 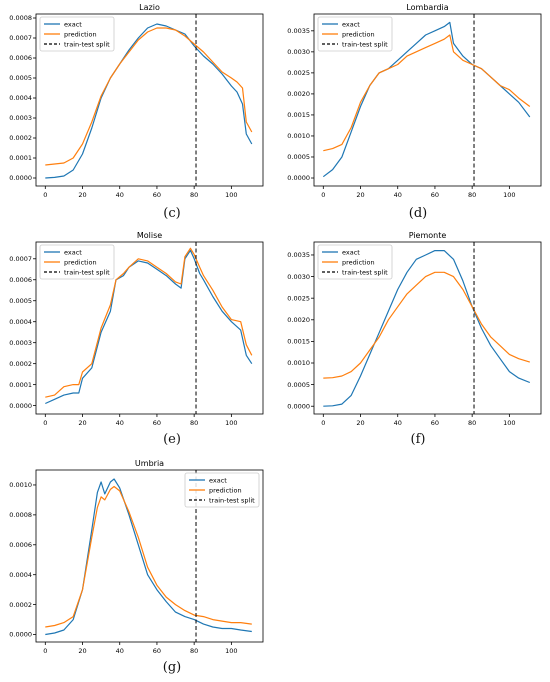 I want to click on chart-title: Molise, so click(x=149, y=235).